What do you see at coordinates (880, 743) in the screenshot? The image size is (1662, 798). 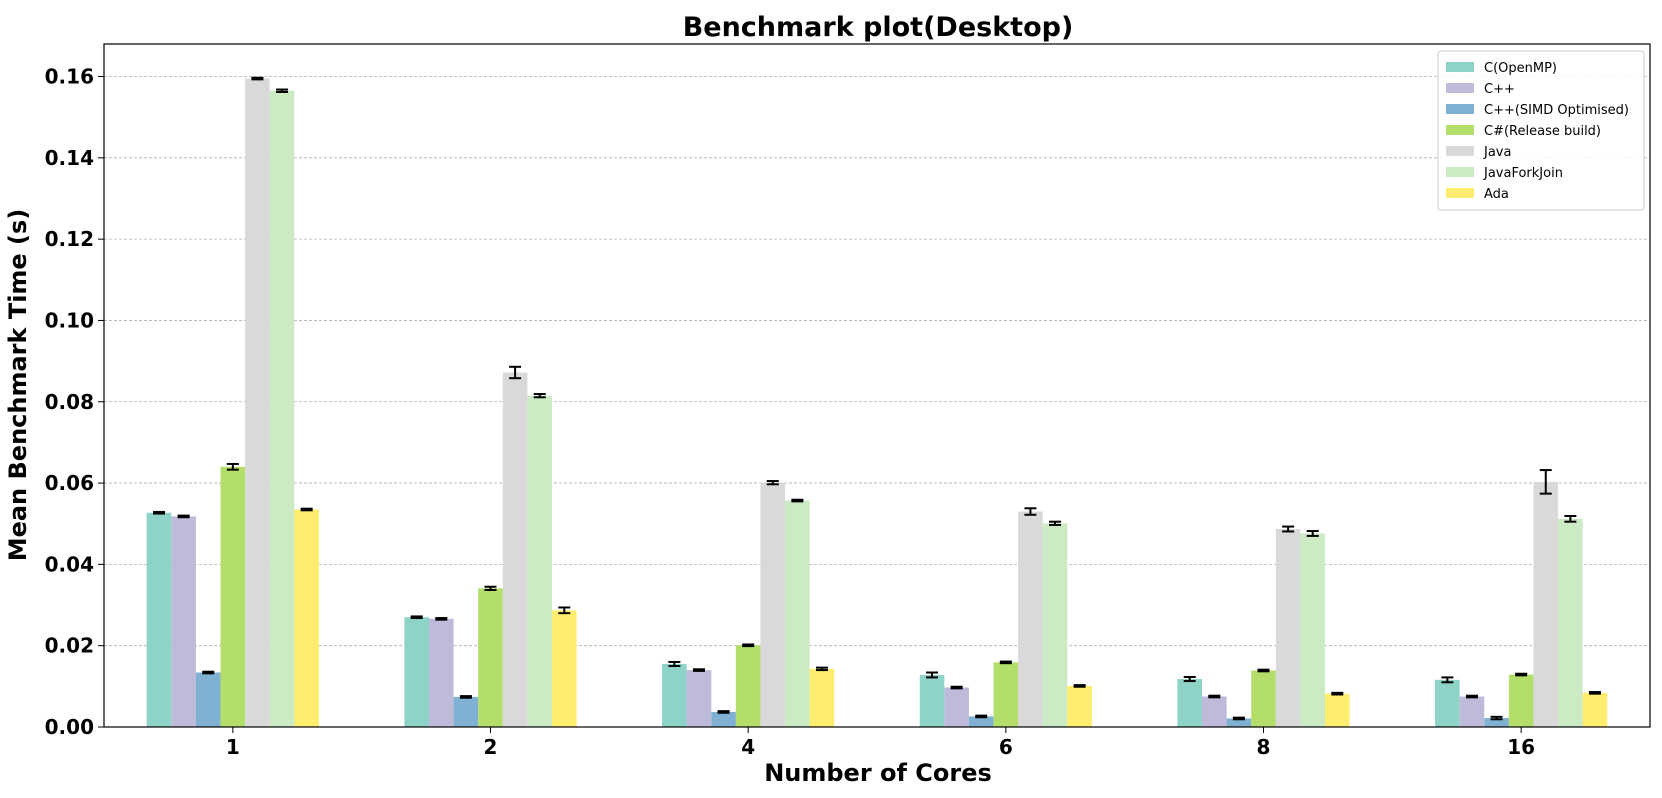 I see `x-axis-ticks: 1 2 4 6 8 16` at bounding box center [880, 743].